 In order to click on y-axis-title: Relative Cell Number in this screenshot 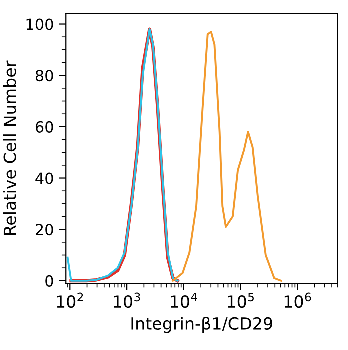, I will do `click(9, 148)`.